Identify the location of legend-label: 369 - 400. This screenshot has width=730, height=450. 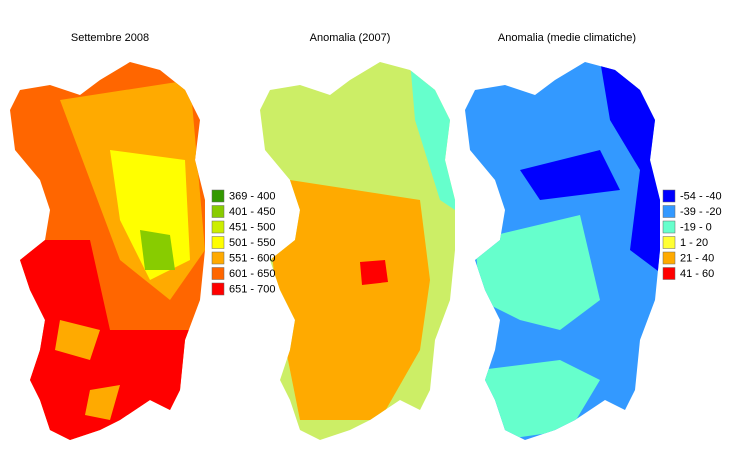
(252, 196).